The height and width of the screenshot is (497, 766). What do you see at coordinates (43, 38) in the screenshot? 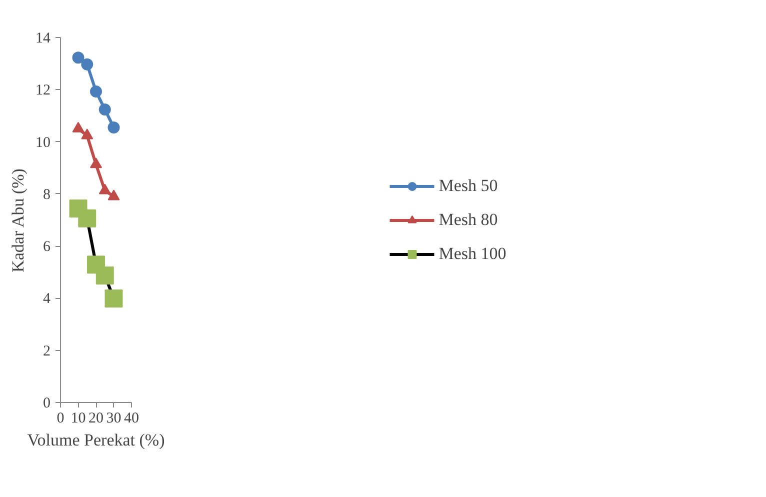
I see `y-tick-label: 14` at bounding box center [43, 38].